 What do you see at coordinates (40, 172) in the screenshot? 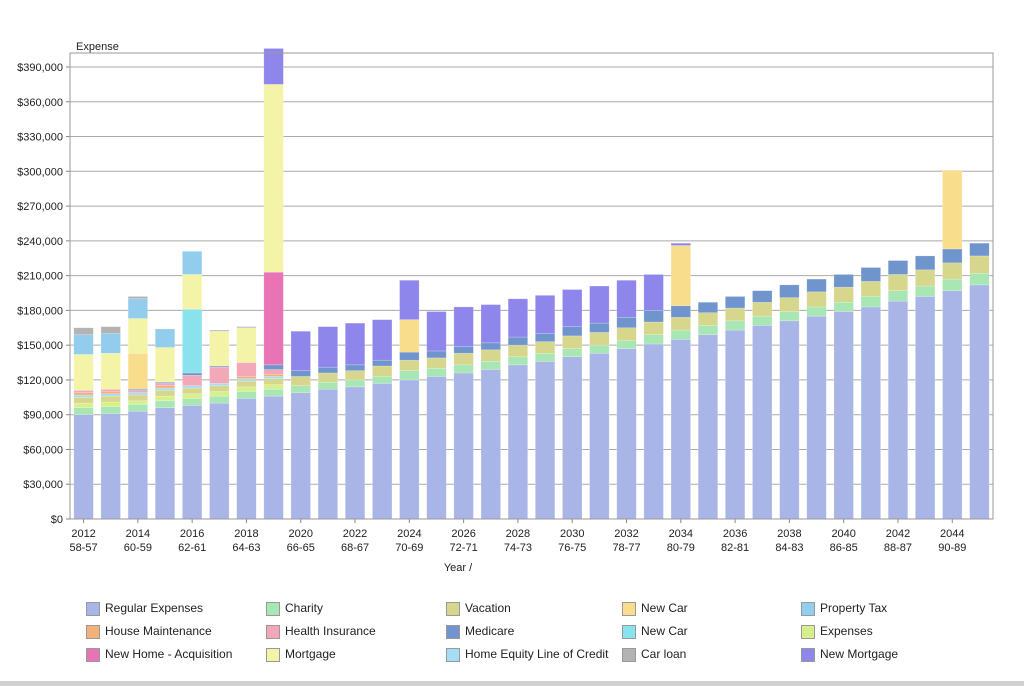
I see `y-tick-label: $300,000` at bounding box center [40, 172].